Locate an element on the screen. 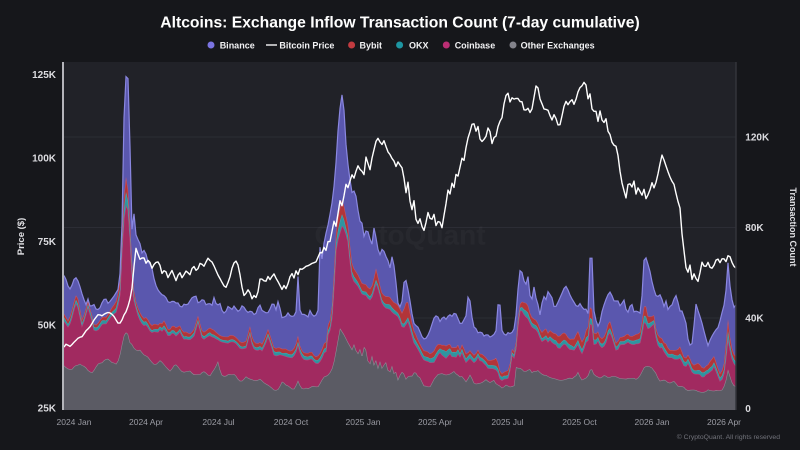 Image resolution: width=800 pixels, height=450 pixels. svg-text: 2026 Apr is located at coordinates (724, 422).